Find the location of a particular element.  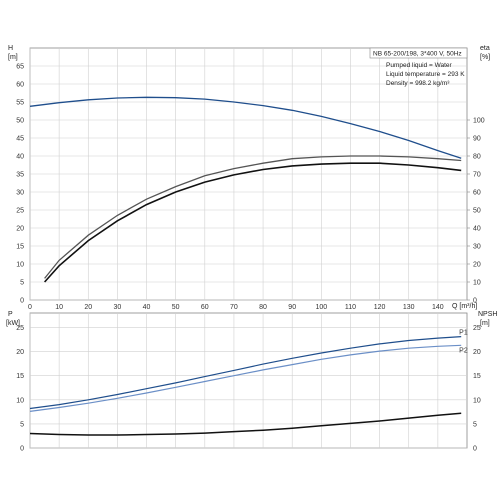

top-left-tick-label: 35 is located at coordinates (20, 175).